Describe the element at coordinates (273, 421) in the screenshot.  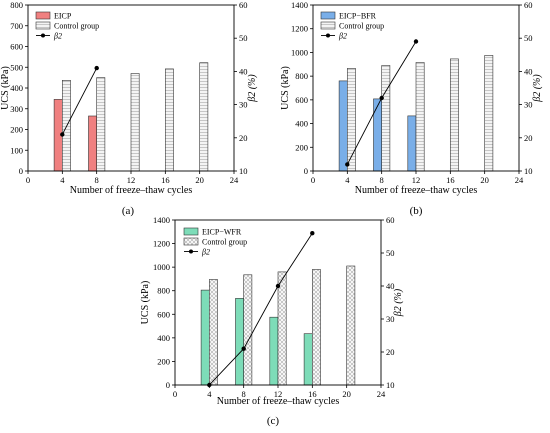
I see `panel-c-label: (c)` at that location.